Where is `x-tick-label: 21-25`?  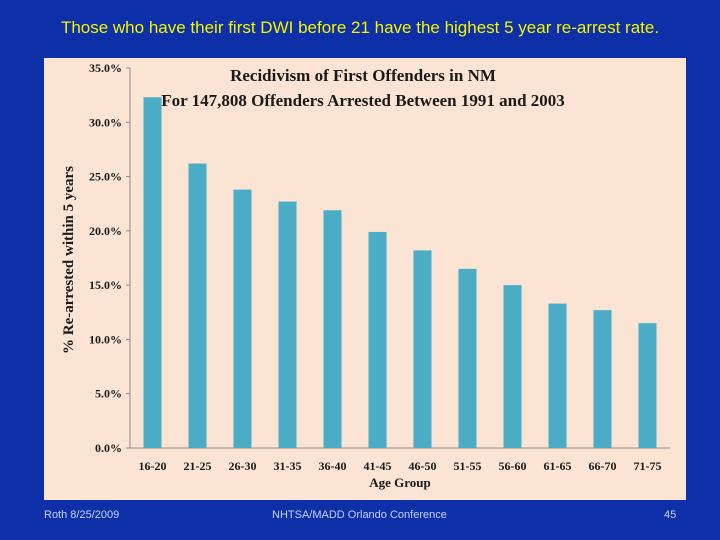
x-tick-label: 21-25 is located at coordinates (198, 466).